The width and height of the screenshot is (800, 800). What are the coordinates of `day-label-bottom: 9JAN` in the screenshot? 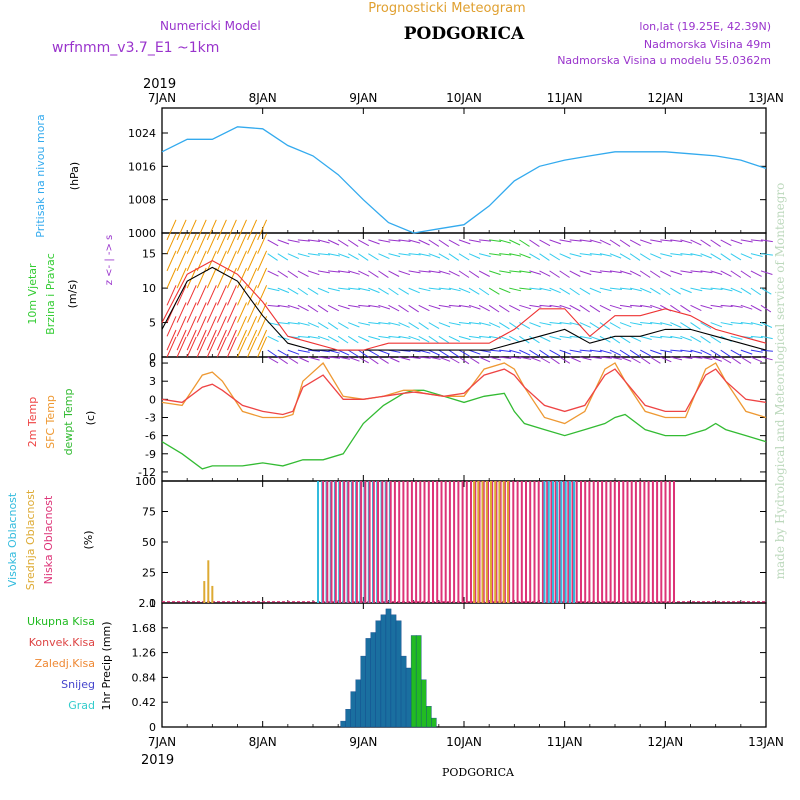 It's located at (363, 742).